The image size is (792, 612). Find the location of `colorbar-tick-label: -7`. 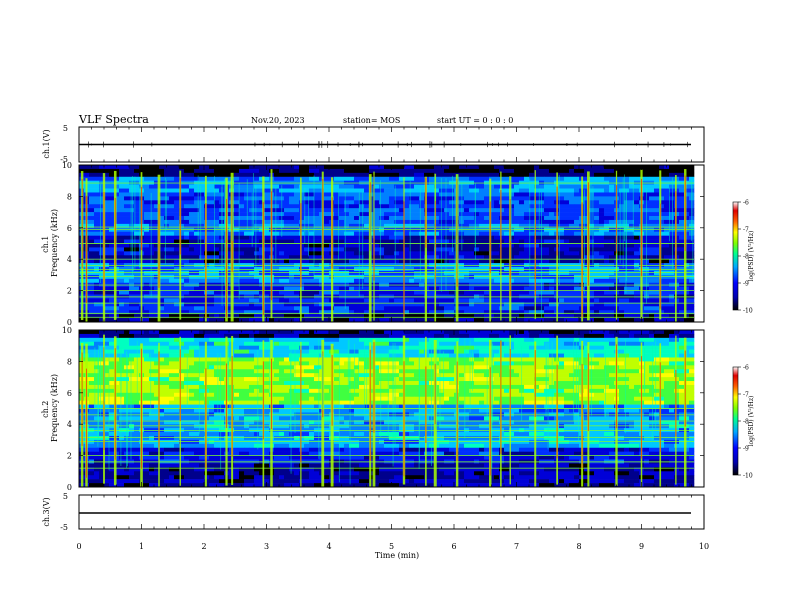

colorbar-tick-label: -7 is located at coordinates (746, 230).